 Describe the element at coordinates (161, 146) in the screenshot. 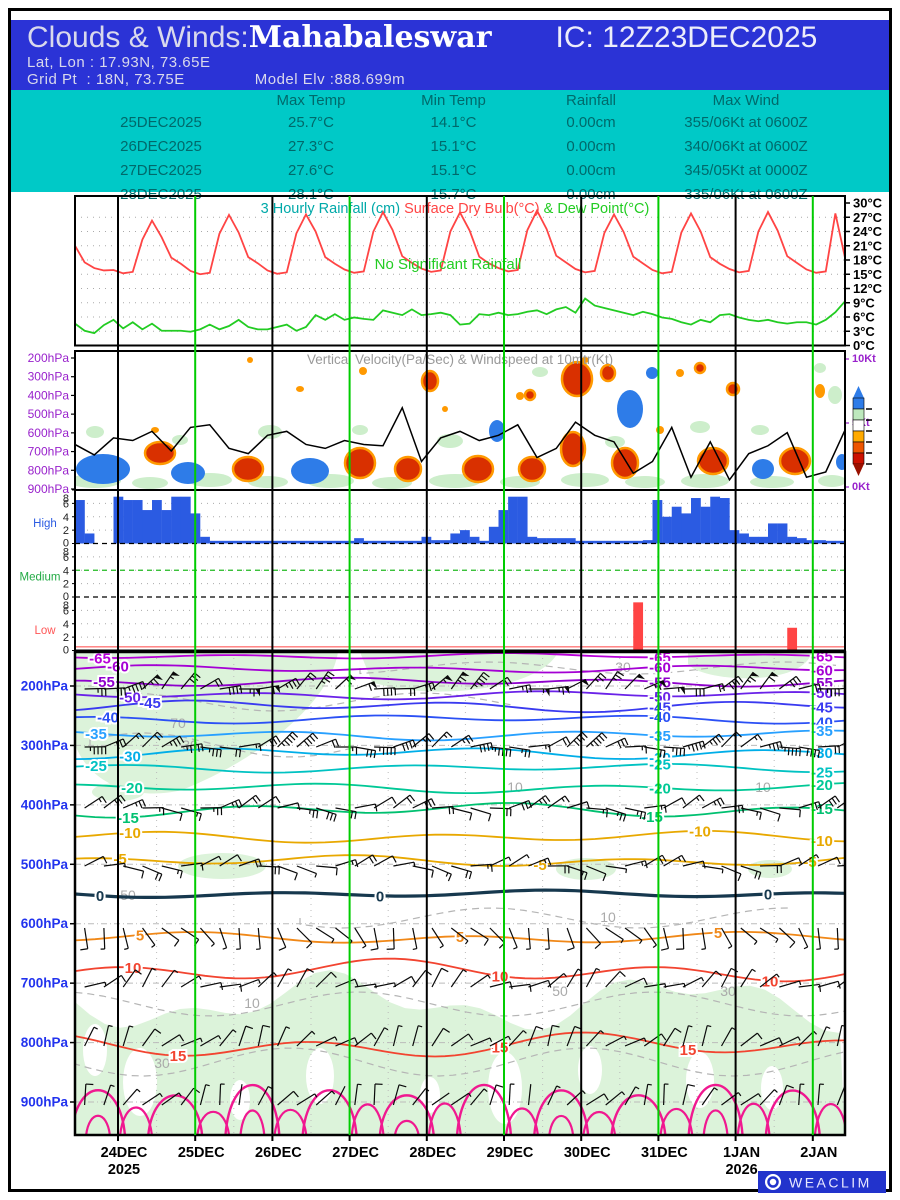

I see `table-cell: 26DEC2025` at that location.